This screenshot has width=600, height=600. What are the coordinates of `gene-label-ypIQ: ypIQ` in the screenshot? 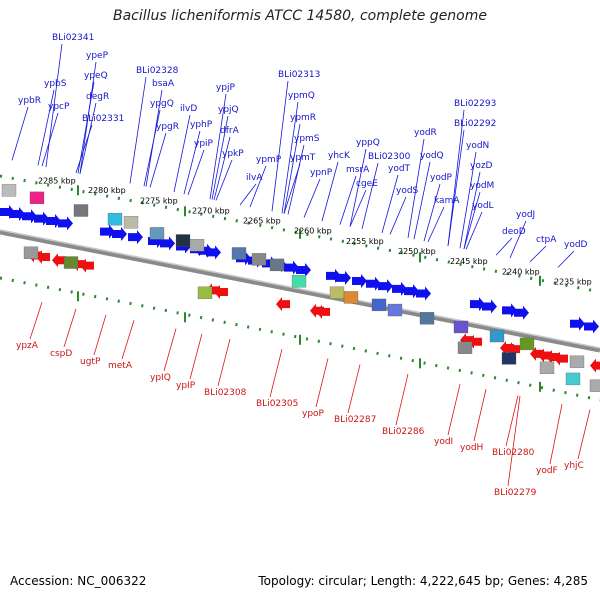 It's located at (160, 378).